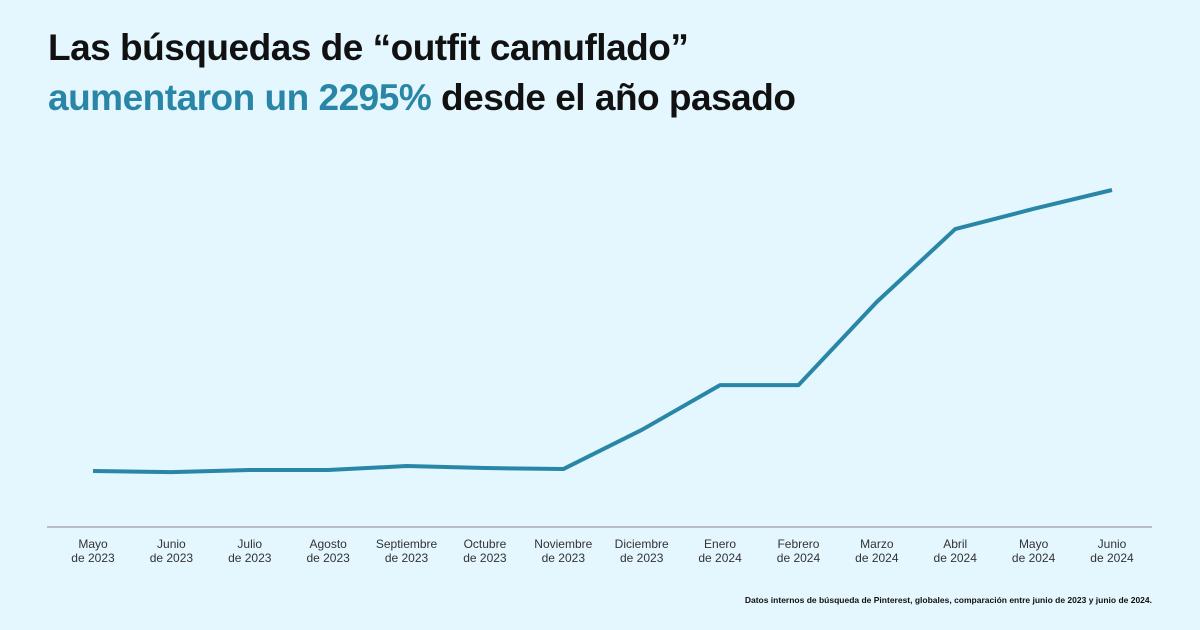  What do you see at coordinates (239, 97) in the screenshot?
I see `title-highlight: aumentaron un 2295%` at bounding box center [239, 97].